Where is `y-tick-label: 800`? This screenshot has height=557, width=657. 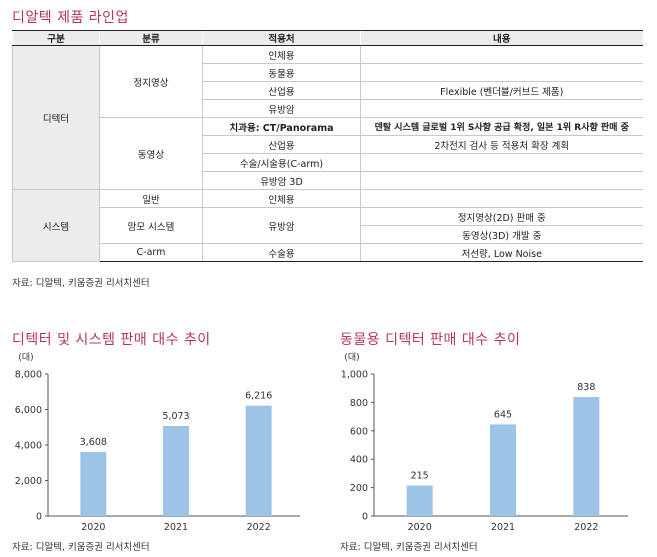
y-tick-label: 800 is located at coordinates (359, 403).